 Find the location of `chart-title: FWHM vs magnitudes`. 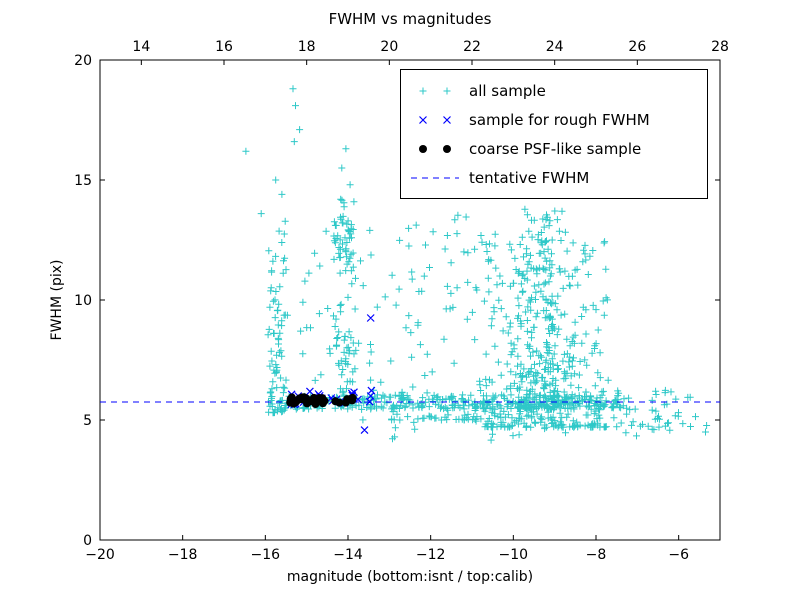

chart-title: FWHM vs magnitudes is located at coordinates (410, 19).